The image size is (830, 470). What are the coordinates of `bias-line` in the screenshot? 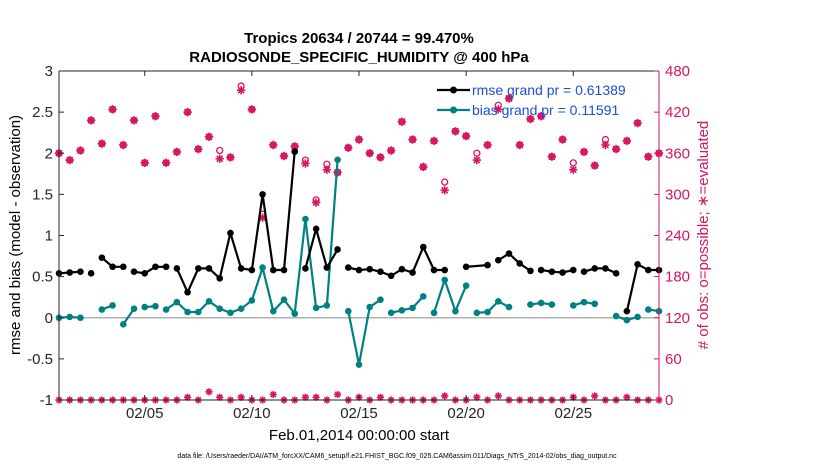 It's located at (364, 331).